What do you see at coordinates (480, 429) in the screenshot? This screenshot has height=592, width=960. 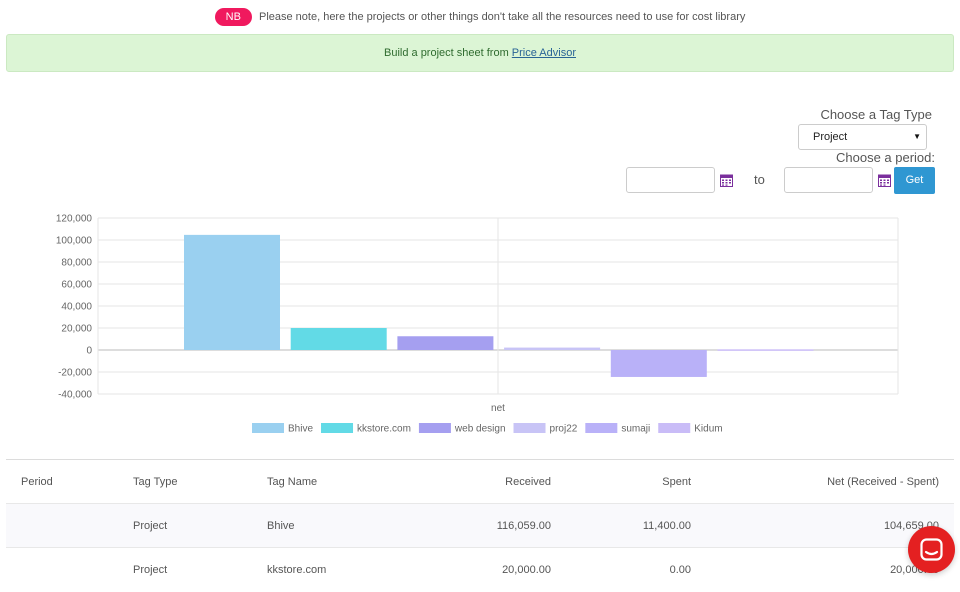 I see `legend-label: web design` at bounding box center [480, 429].